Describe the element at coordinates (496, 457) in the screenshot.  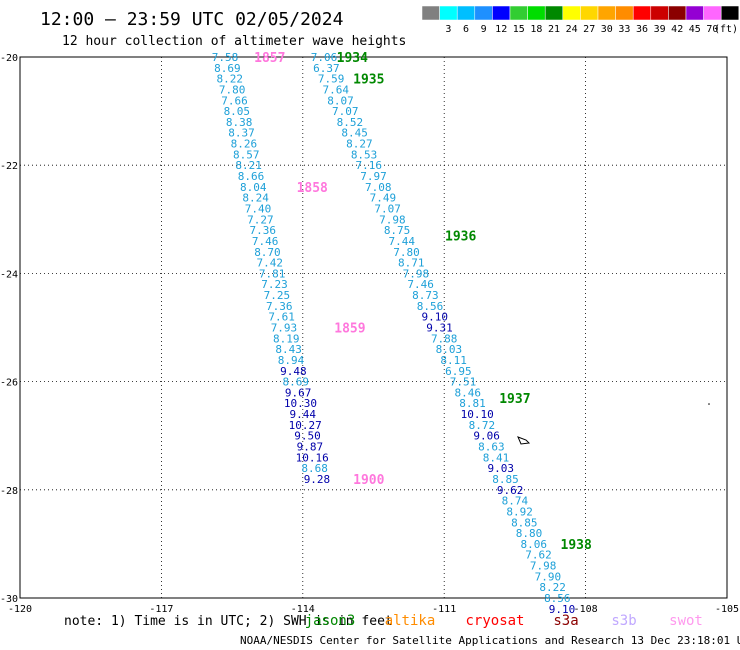
I see `wave-height-label: 8.41` at that location.